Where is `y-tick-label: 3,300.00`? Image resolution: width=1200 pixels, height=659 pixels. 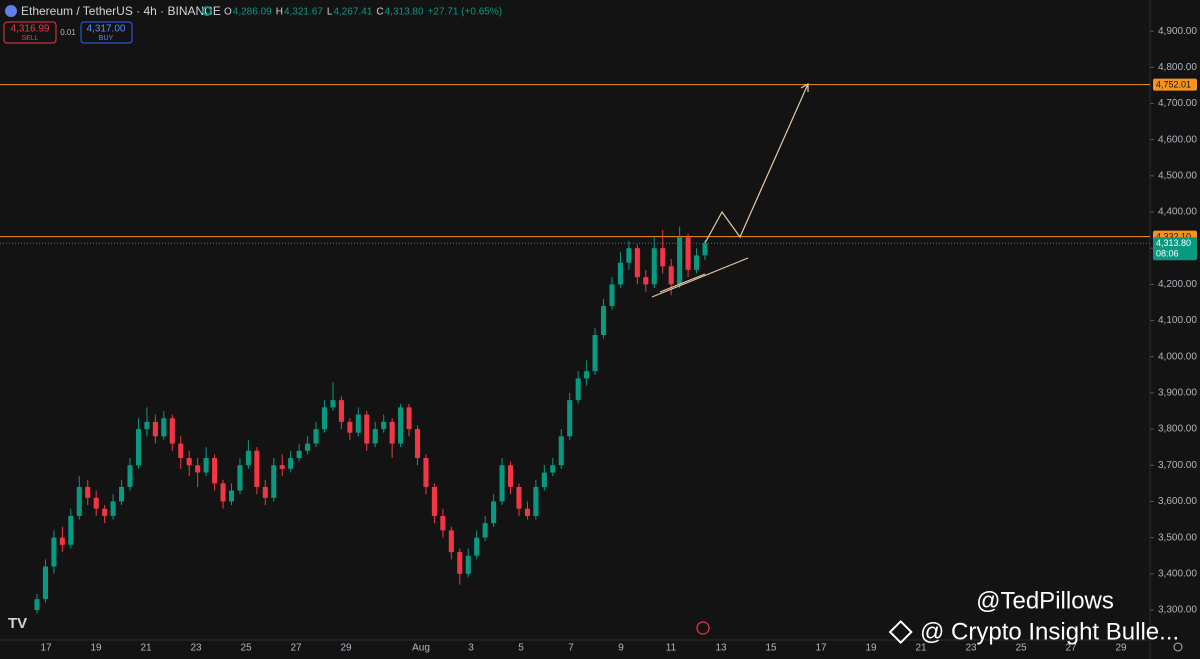
y-tick-label: 3,300.00 is located at coordinates (1177, 610).